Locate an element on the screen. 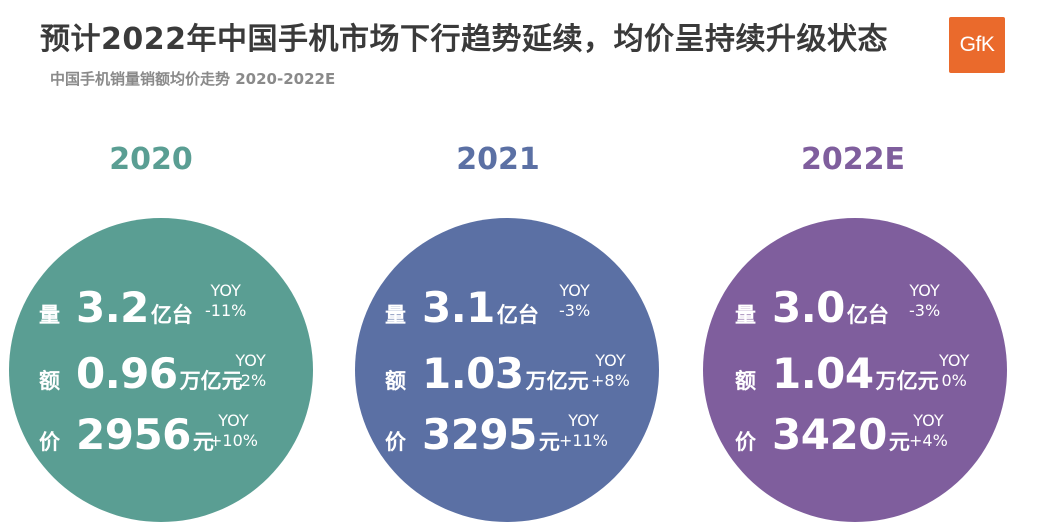 The image size is (1059, 530). price-row: 价 3295 元 is located at coordinates (472, 434).